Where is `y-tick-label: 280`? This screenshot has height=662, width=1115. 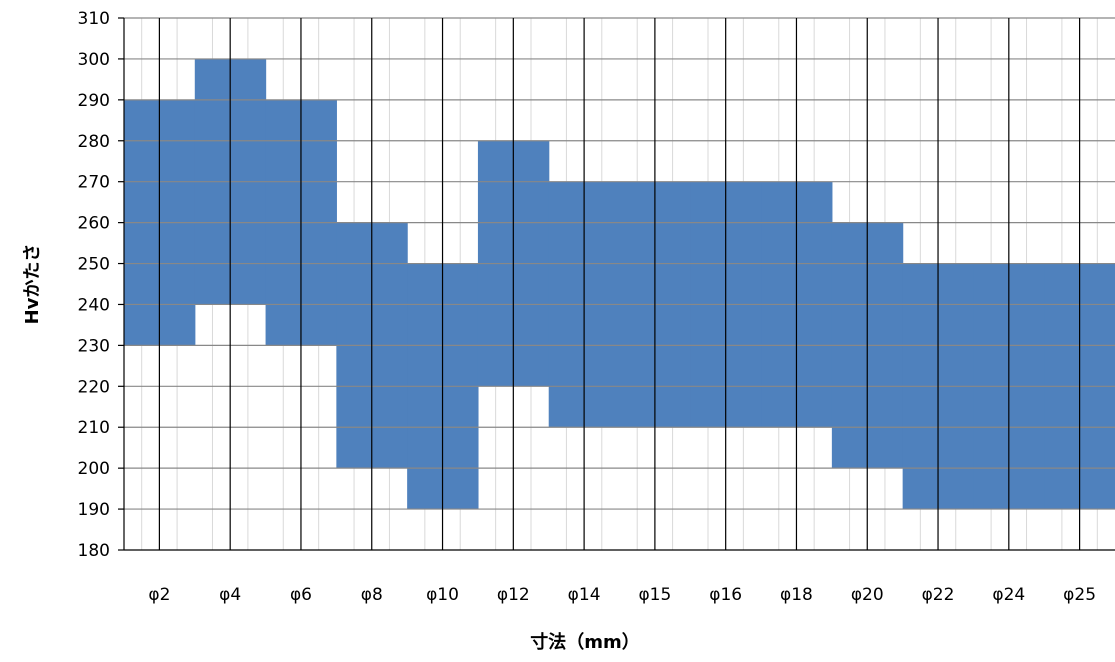 y-tick-label: 280 is located at coordinates (94, 142).